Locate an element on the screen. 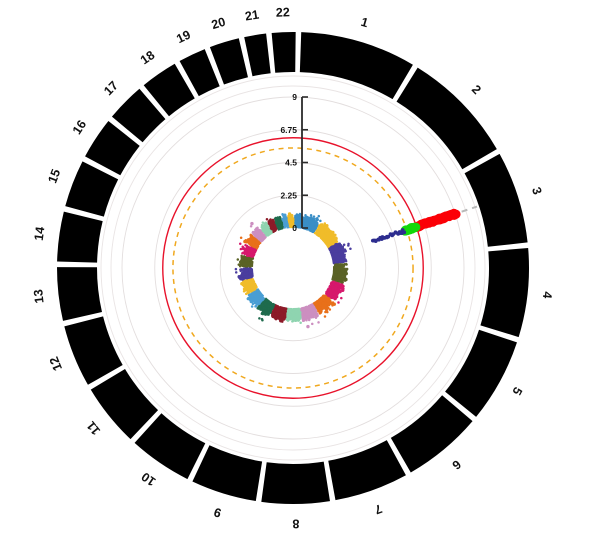  chromosome-points-chr1 is located at coordinates (307, 223).